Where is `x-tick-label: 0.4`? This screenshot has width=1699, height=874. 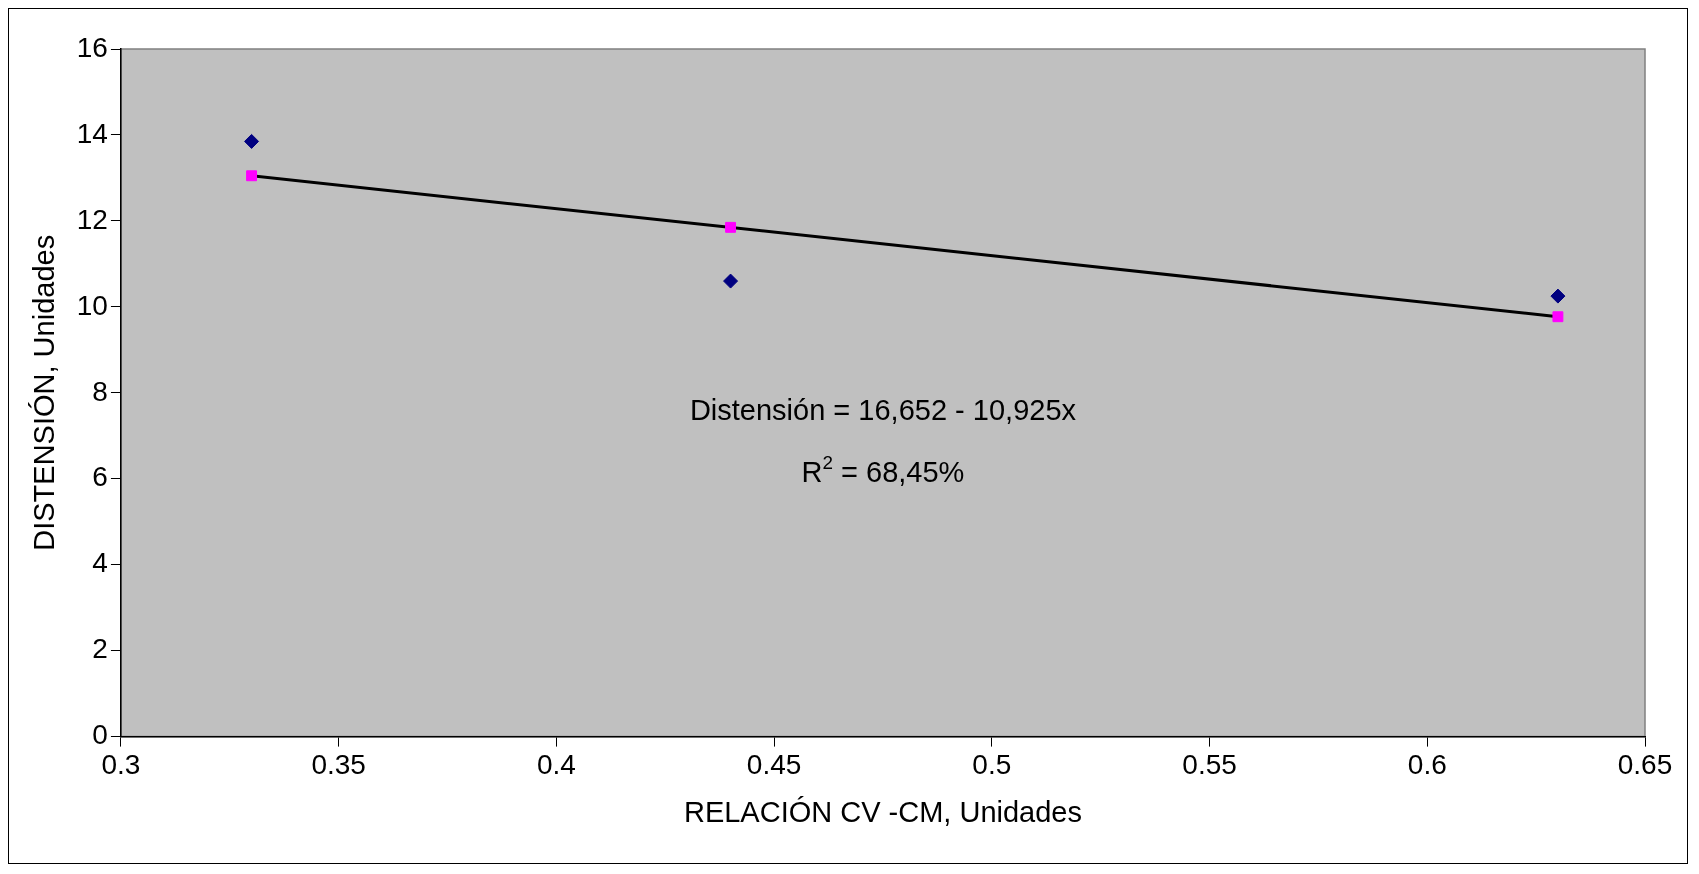
x-tick-label: 0.4 is located at coordinates (556, 765).